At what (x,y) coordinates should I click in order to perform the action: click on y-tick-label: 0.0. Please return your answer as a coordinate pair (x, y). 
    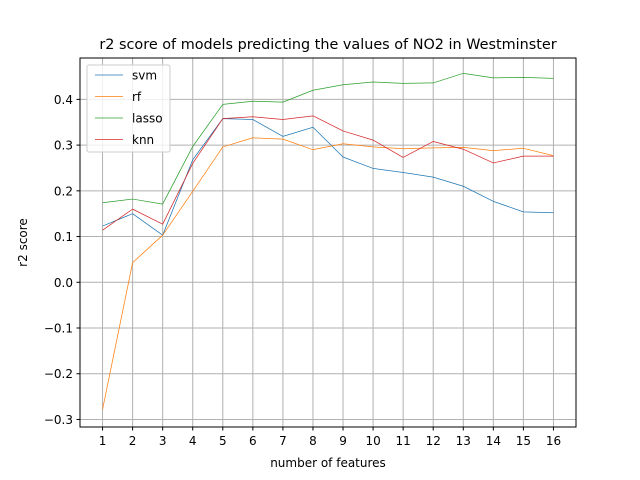
    Looking at the image, I should click on (63, 283).